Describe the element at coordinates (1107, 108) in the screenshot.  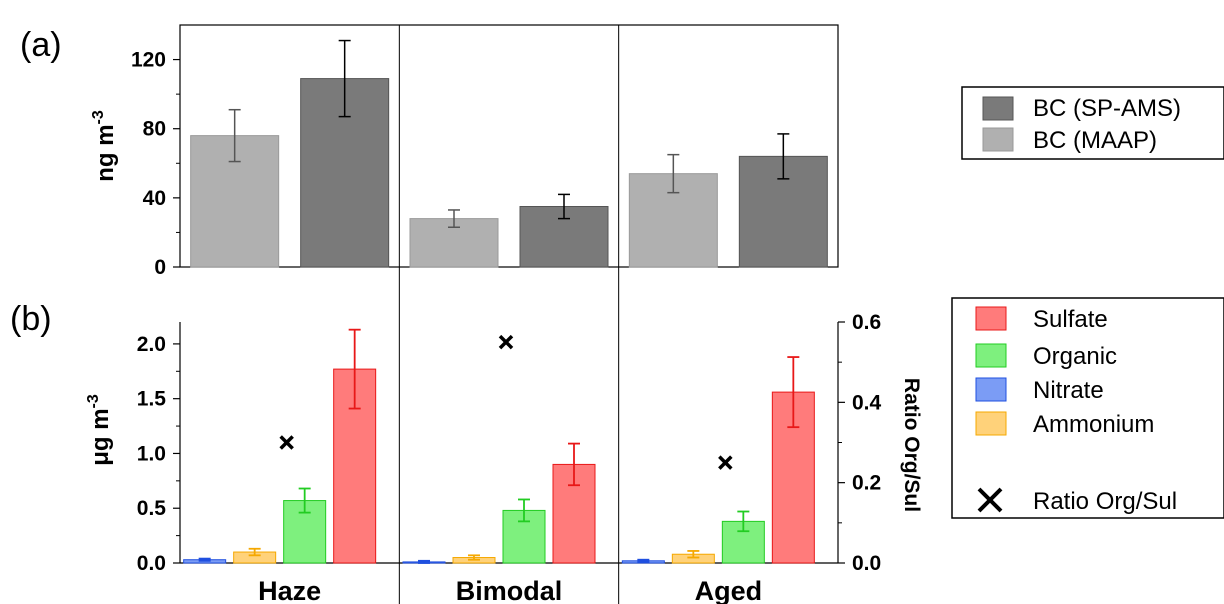
I see `legend-label-bc-spams: BC (SP-AMS)` at that location.